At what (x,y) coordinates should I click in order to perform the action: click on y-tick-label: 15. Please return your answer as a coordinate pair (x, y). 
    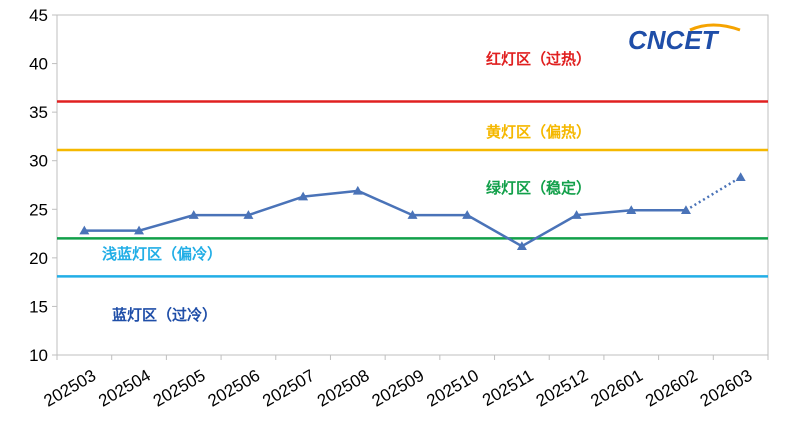
    Looking at the image, I should click on (38, 306).